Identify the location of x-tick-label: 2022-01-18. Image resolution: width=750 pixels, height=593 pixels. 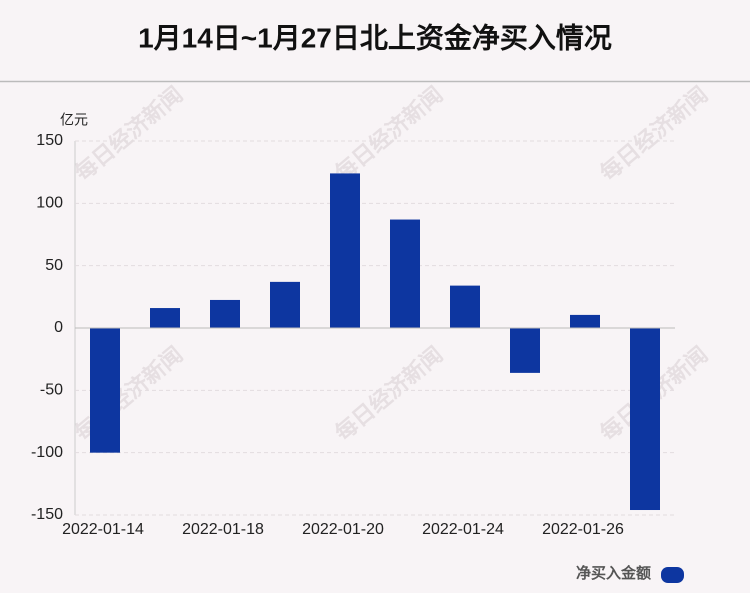
(223, 529).